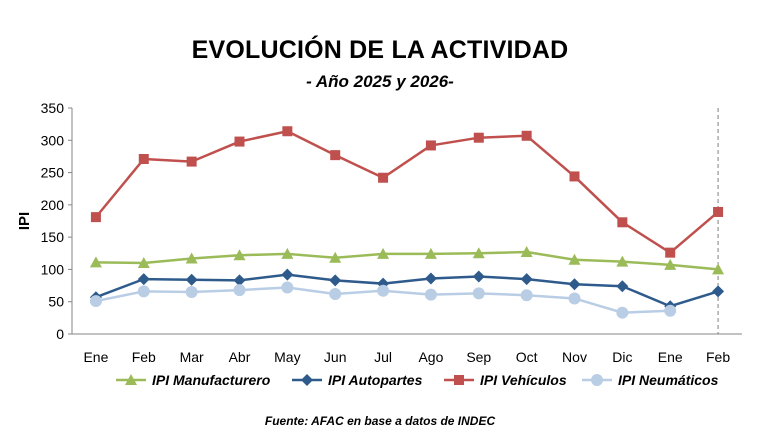 The height and width of the screenshot is (448, 760). What do you see at coordinates (192, 357) in the screenshot?
I see `x-tick-label: Mar` at bounding box center [192, 357].